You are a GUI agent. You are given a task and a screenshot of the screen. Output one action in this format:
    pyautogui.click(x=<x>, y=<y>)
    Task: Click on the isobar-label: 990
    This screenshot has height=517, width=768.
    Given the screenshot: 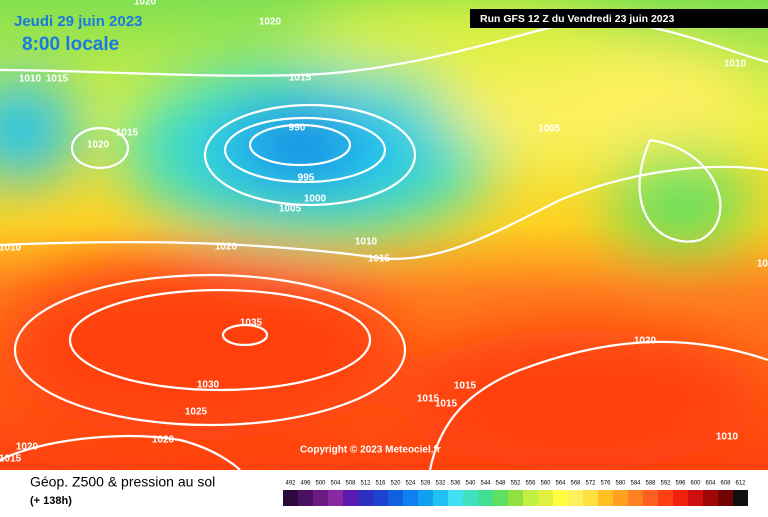 What is the action you would take?
    pyautogui.click(x=297, y=128)
    